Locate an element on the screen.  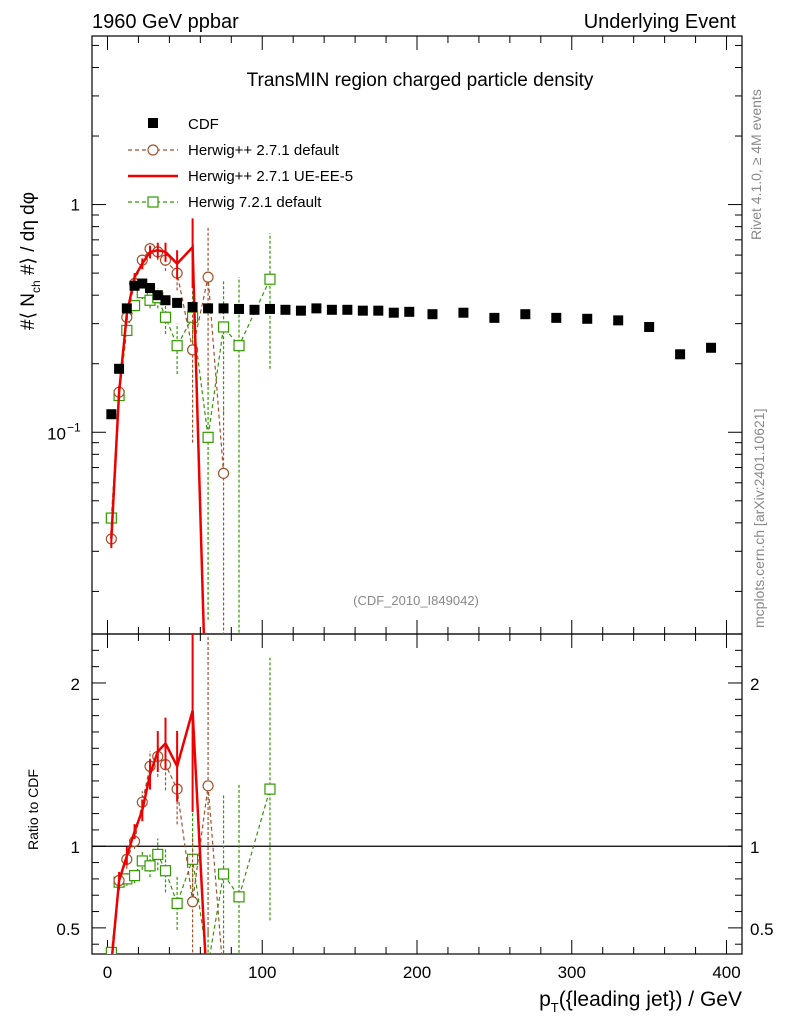
y-tick-label: 10 is located at coordinates (56, 433).